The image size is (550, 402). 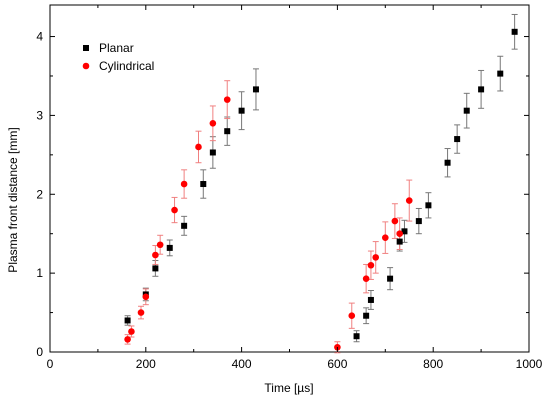 I want to click on y-tick-label: 0, so click(x=39, y=352).